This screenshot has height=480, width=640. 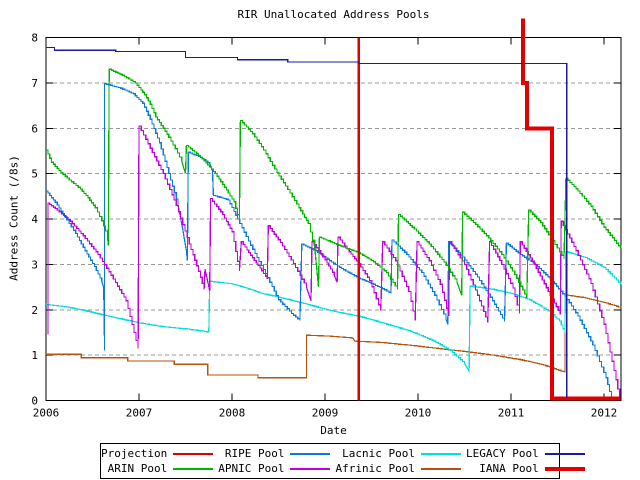 I want to click on x-tick-label-2009: 2009, so click(x=325, y=413).